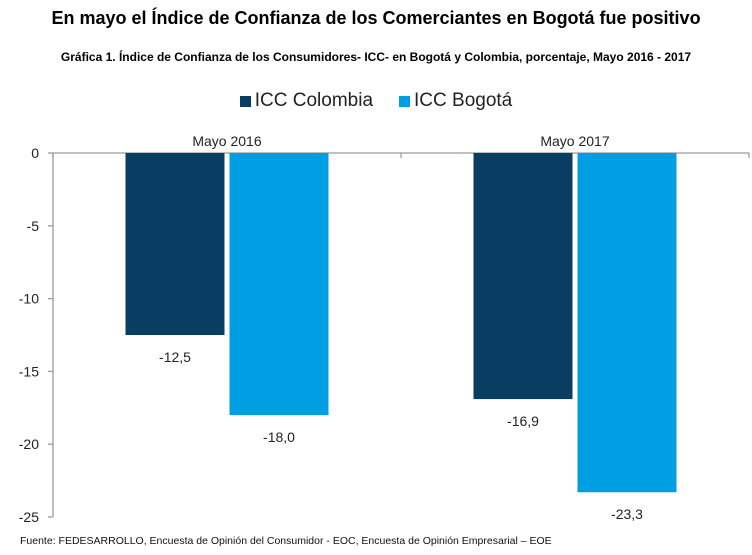 This screenshot has width=752, height=555. I want to click on category-label: Mayo 2016, so click(226, 141).